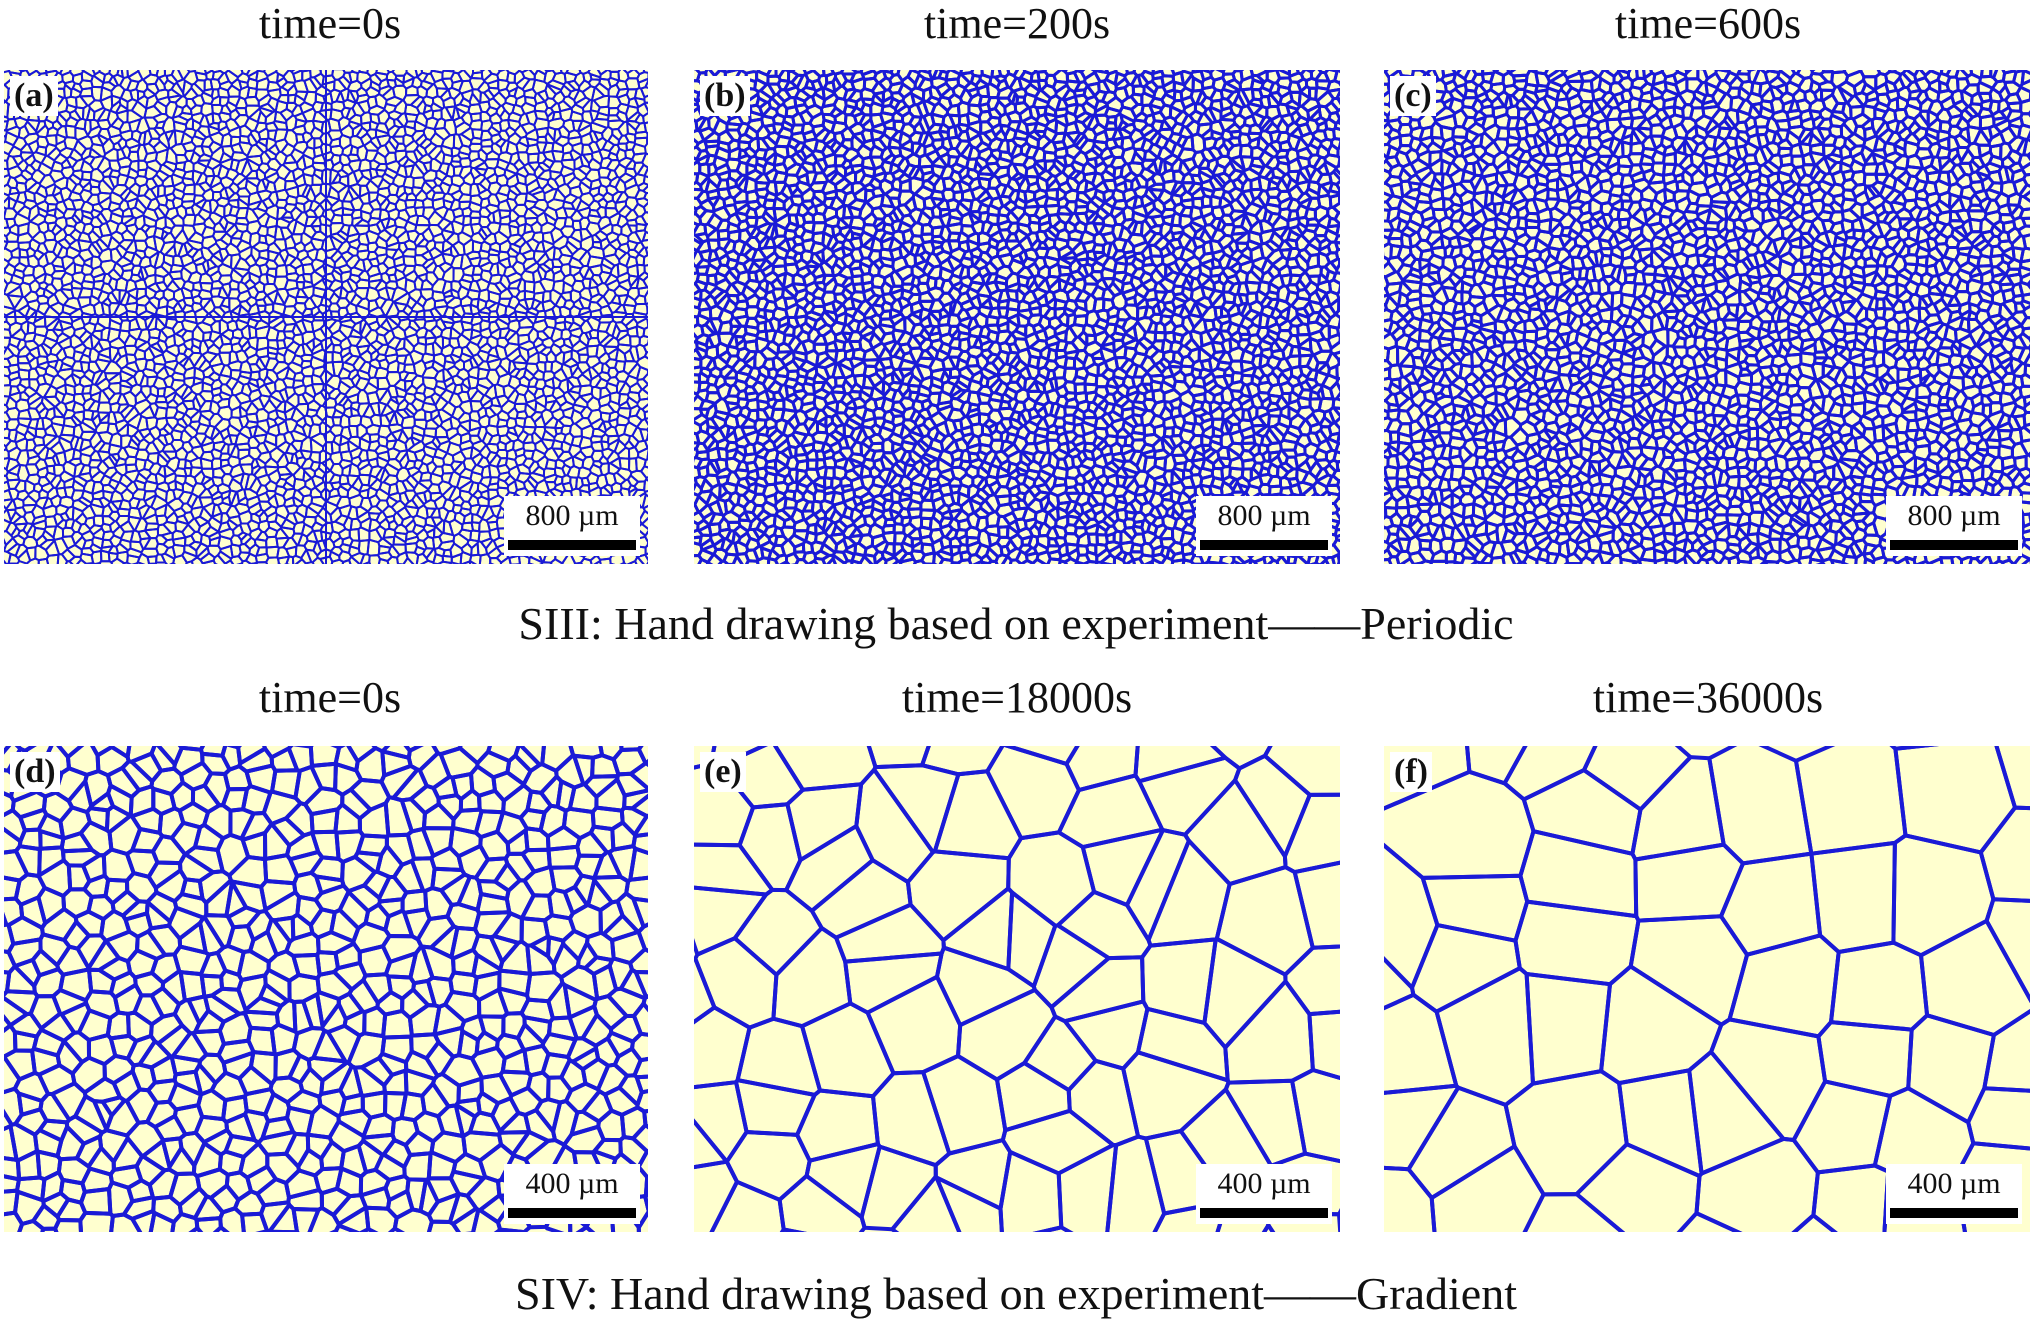 Image resolution: width=2032 pixels, height=1325 pixels. What do you see at coordinates (1708, 24) in the screenshot?
I see `time-label-c: time=600s` at bounding box center [1708, 24].